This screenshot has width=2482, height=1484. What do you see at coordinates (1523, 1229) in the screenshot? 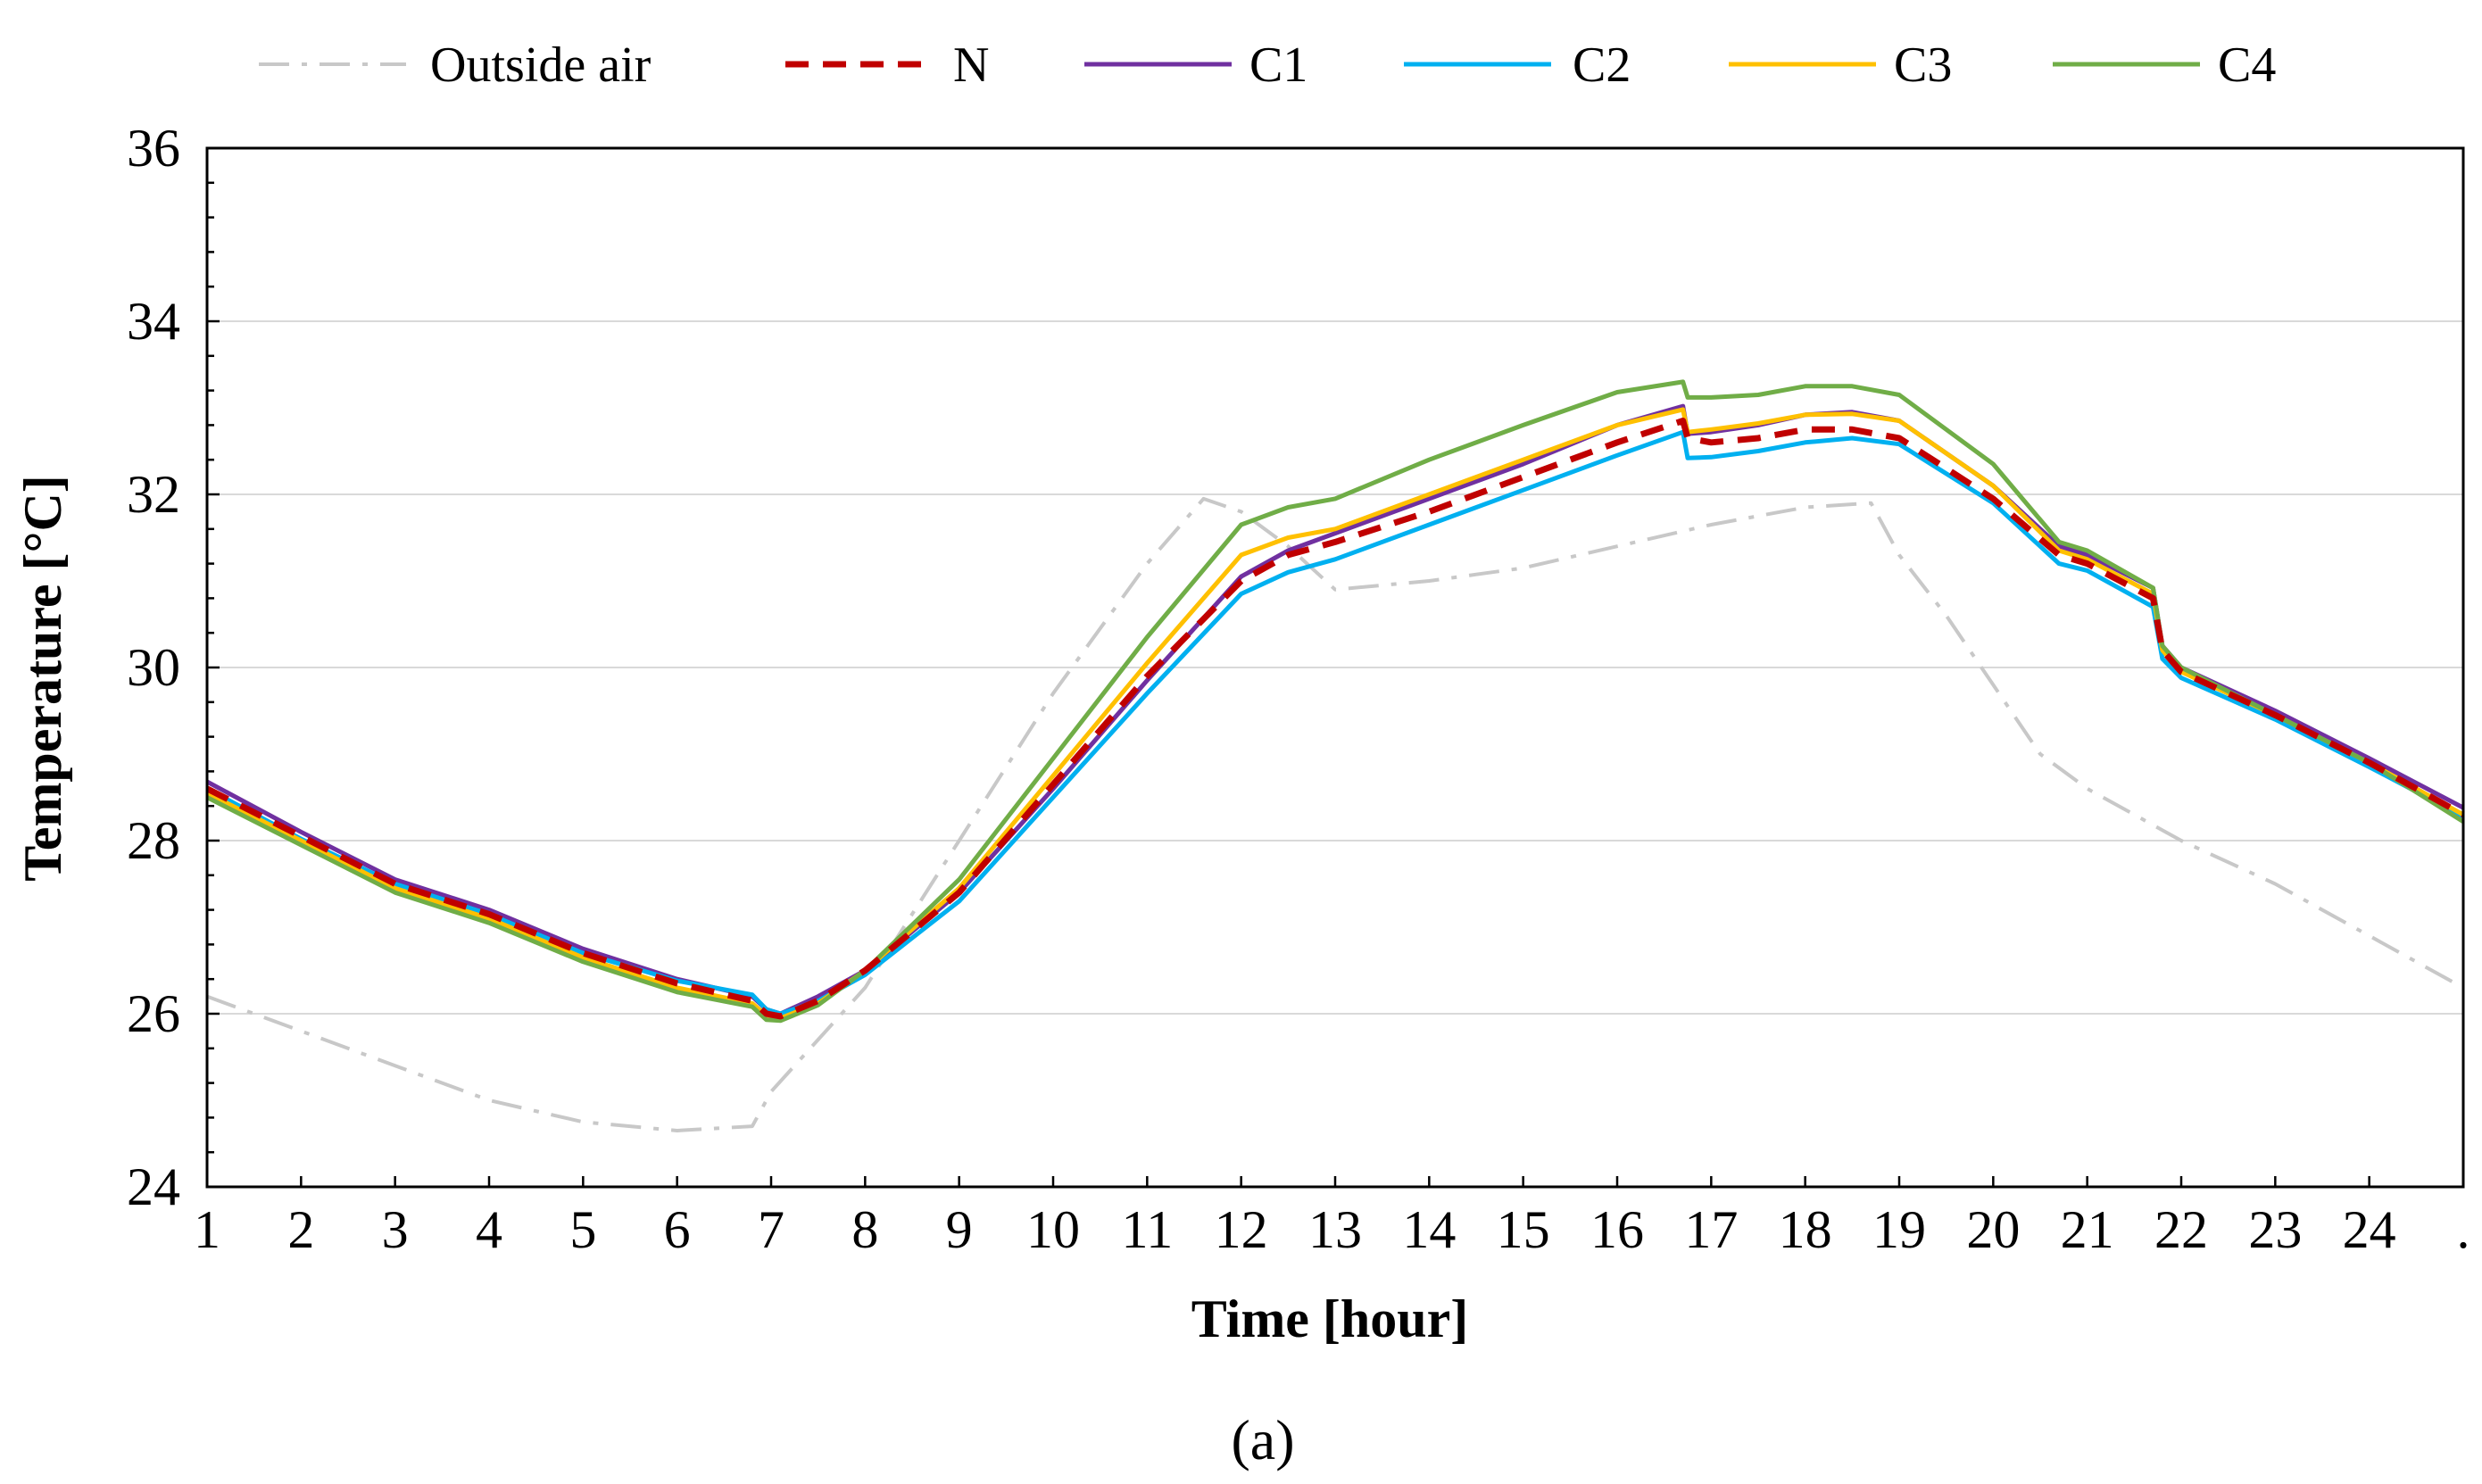
I see `x-tick-label: 15` at bounding box center [1523, 1229].